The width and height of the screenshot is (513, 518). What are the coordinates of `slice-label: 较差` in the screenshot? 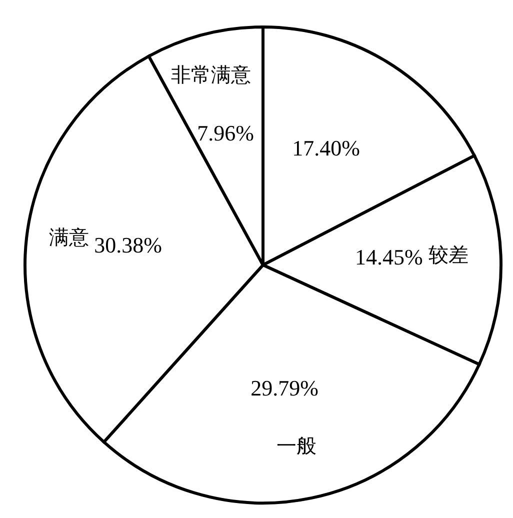 It's located at (448, 255).